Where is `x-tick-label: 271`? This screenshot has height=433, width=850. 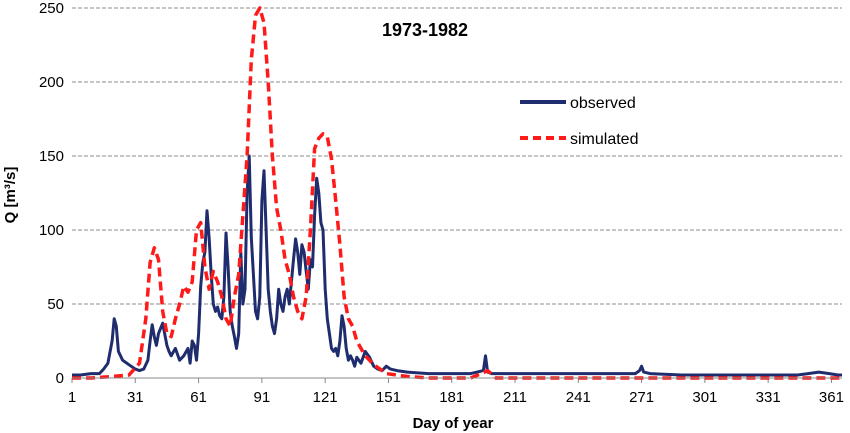 x-tick-label: 271 is located at coordinates (641, 397).